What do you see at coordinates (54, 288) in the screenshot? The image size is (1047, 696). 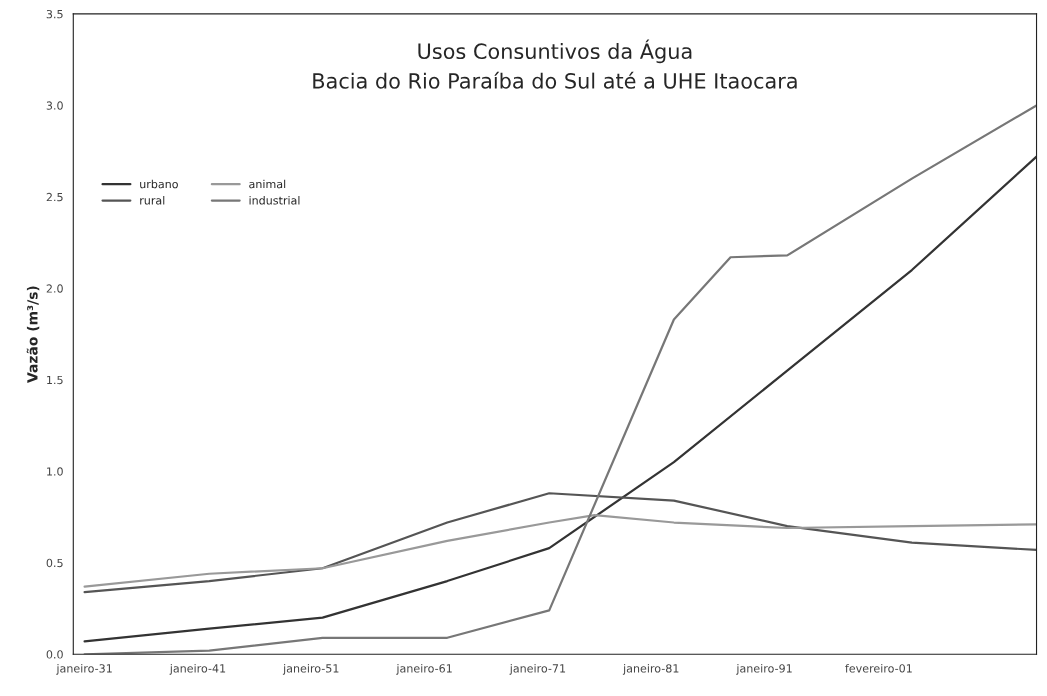 I see `y-tick-label: 2.0` at bounding box center [54, 288].